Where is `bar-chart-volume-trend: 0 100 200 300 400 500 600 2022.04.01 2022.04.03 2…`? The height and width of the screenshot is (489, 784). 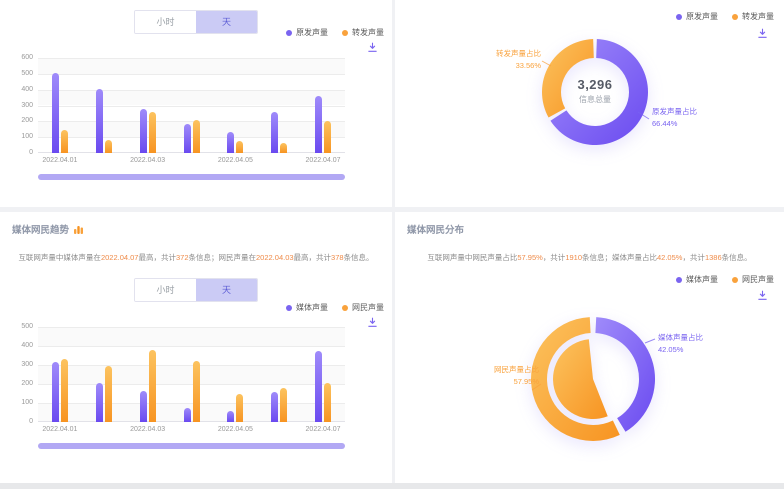
bar-chart-volume-trend: 0 100 200 300 400 500 600 2022.04.01 2022.04.03 2… is located at coordinates (183, 109).